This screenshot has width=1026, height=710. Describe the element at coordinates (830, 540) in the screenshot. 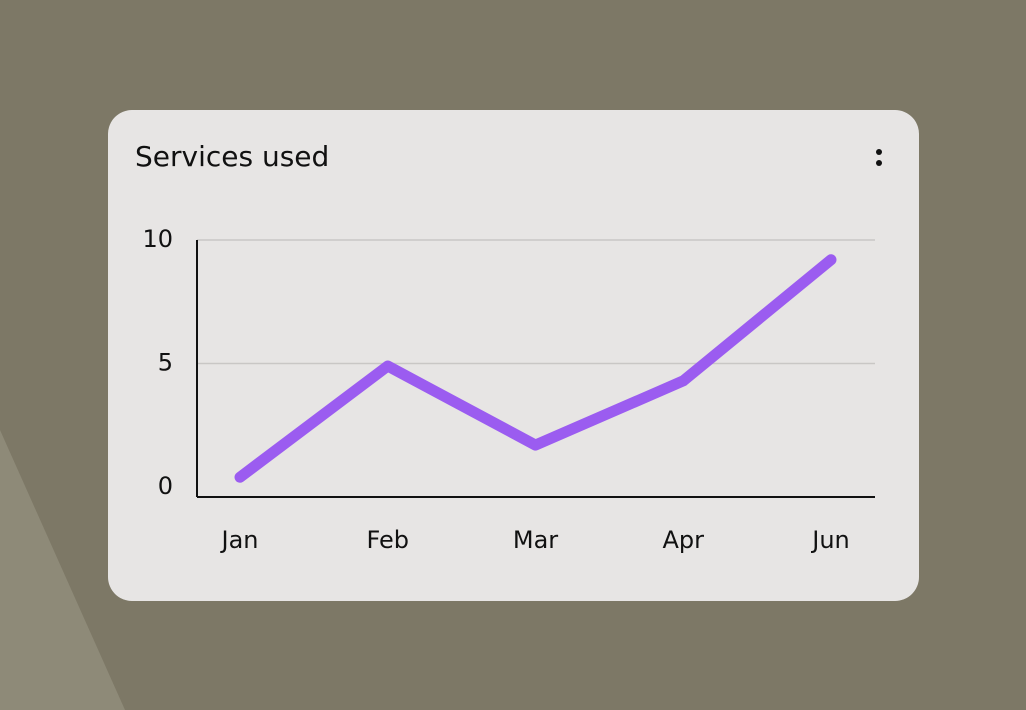

I see `x-tick-label: Jun` at that location.